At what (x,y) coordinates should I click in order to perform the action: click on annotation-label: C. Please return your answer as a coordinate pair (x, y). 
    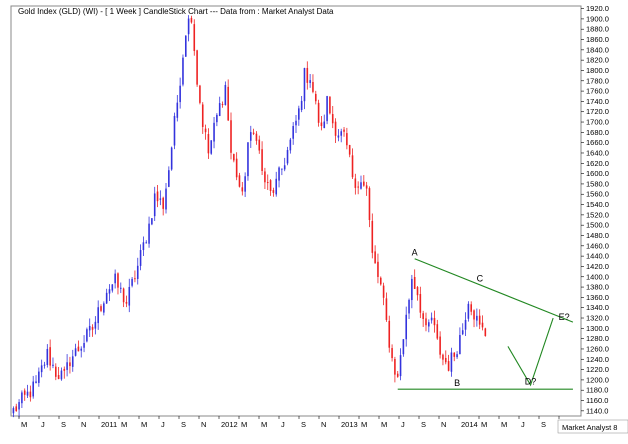
    Looking at the image, I should click on (480, 278).